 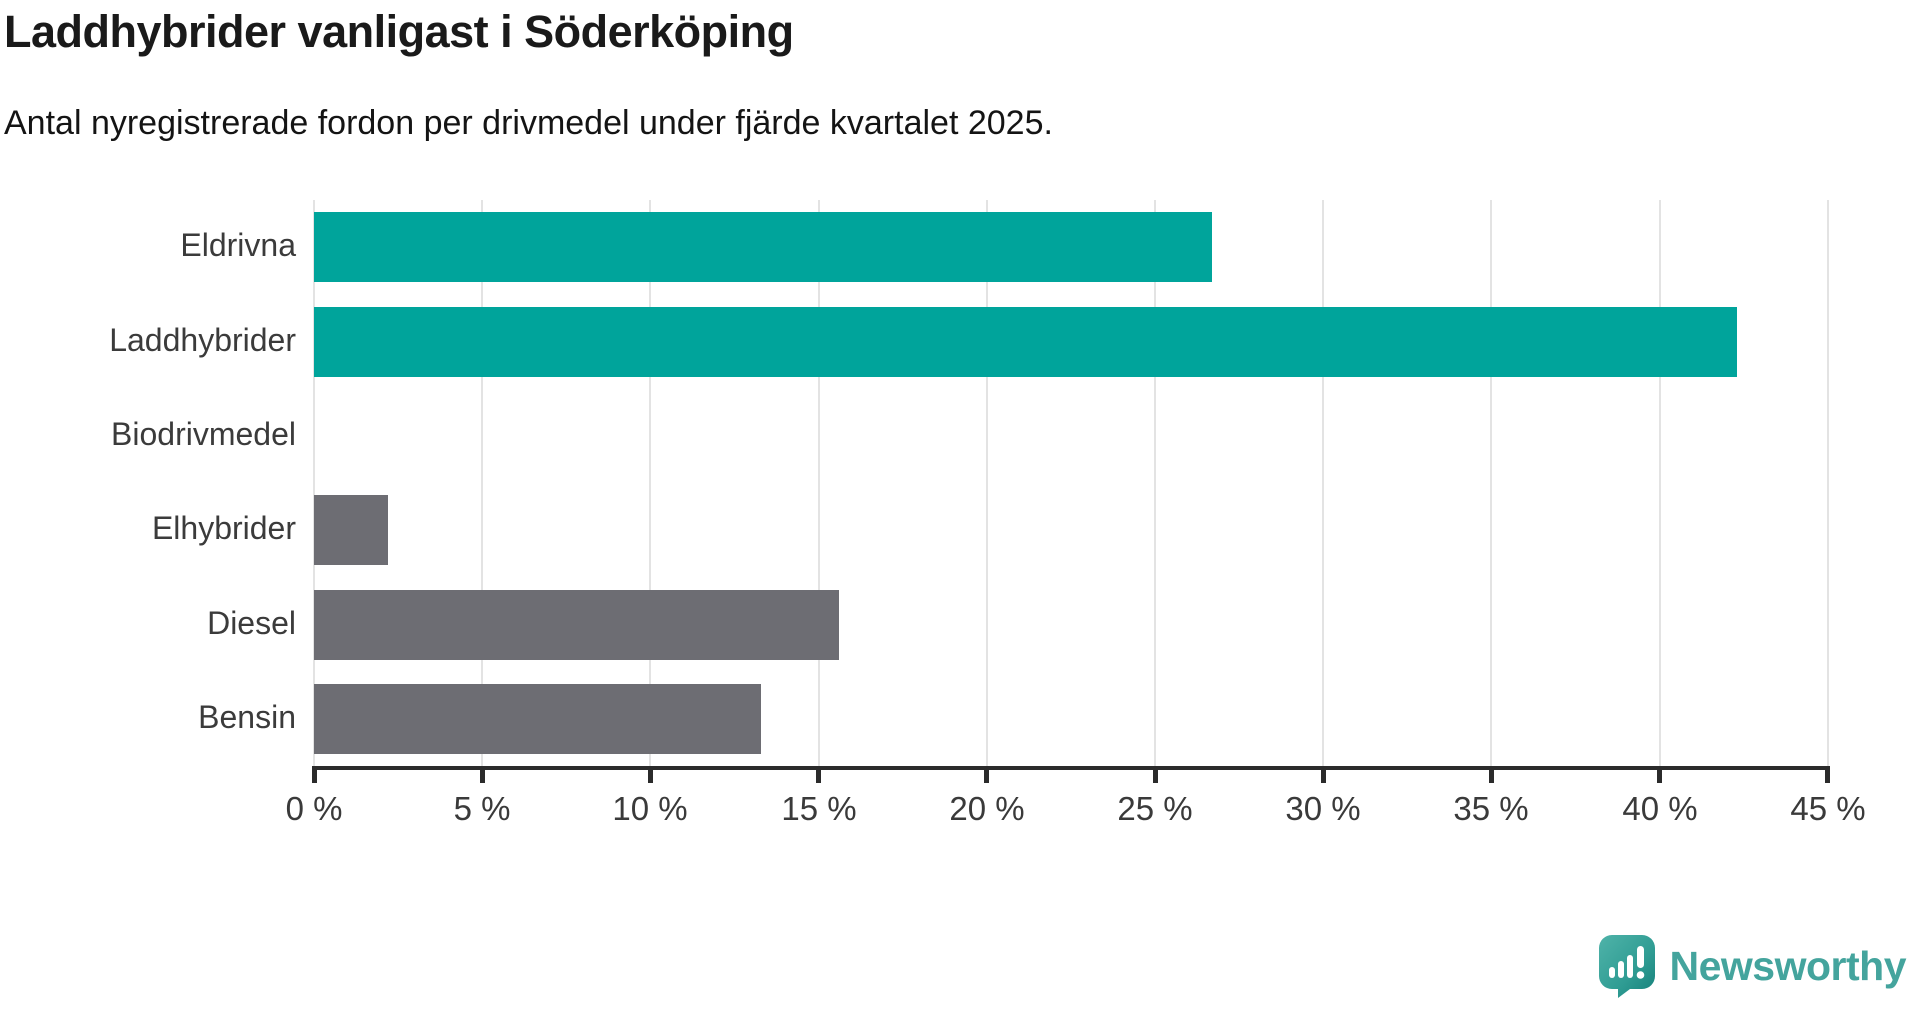 What do you see at coordinates (1828, 808) in the screenshot?
I see `x-axis-tick-label: 45 %` at bounding box center [1828, 808].